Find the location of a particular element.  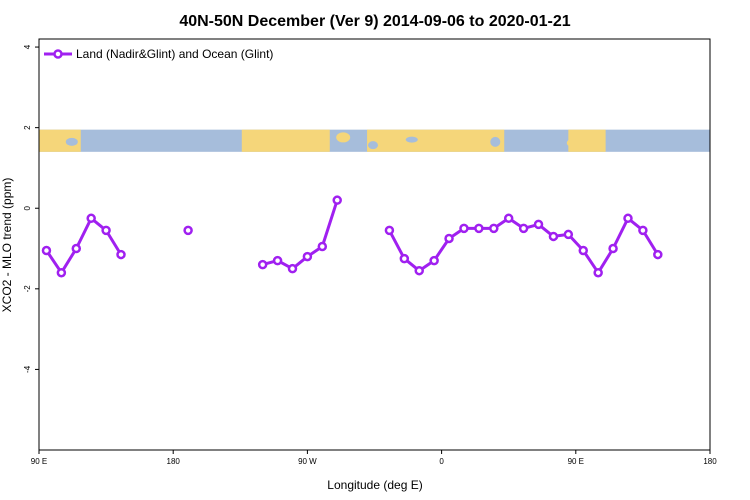

legend: Land (Nadir&Glint) and Ocean (Glint) is located at coordinates (158, 54).